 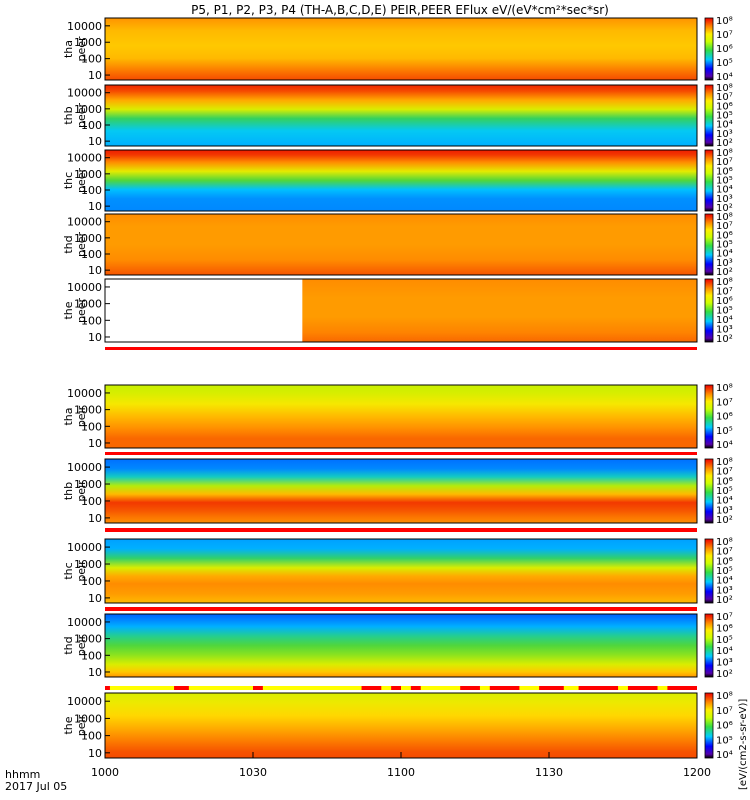 What do you see at coordinates (397, 726) in the screenshot?
I see `panel-the_peir: 10 100 1000 10000 the peir 10⁴ 10⁵ 10⁶ 10⁷ 10⁸` at bounding box center [397, 726].